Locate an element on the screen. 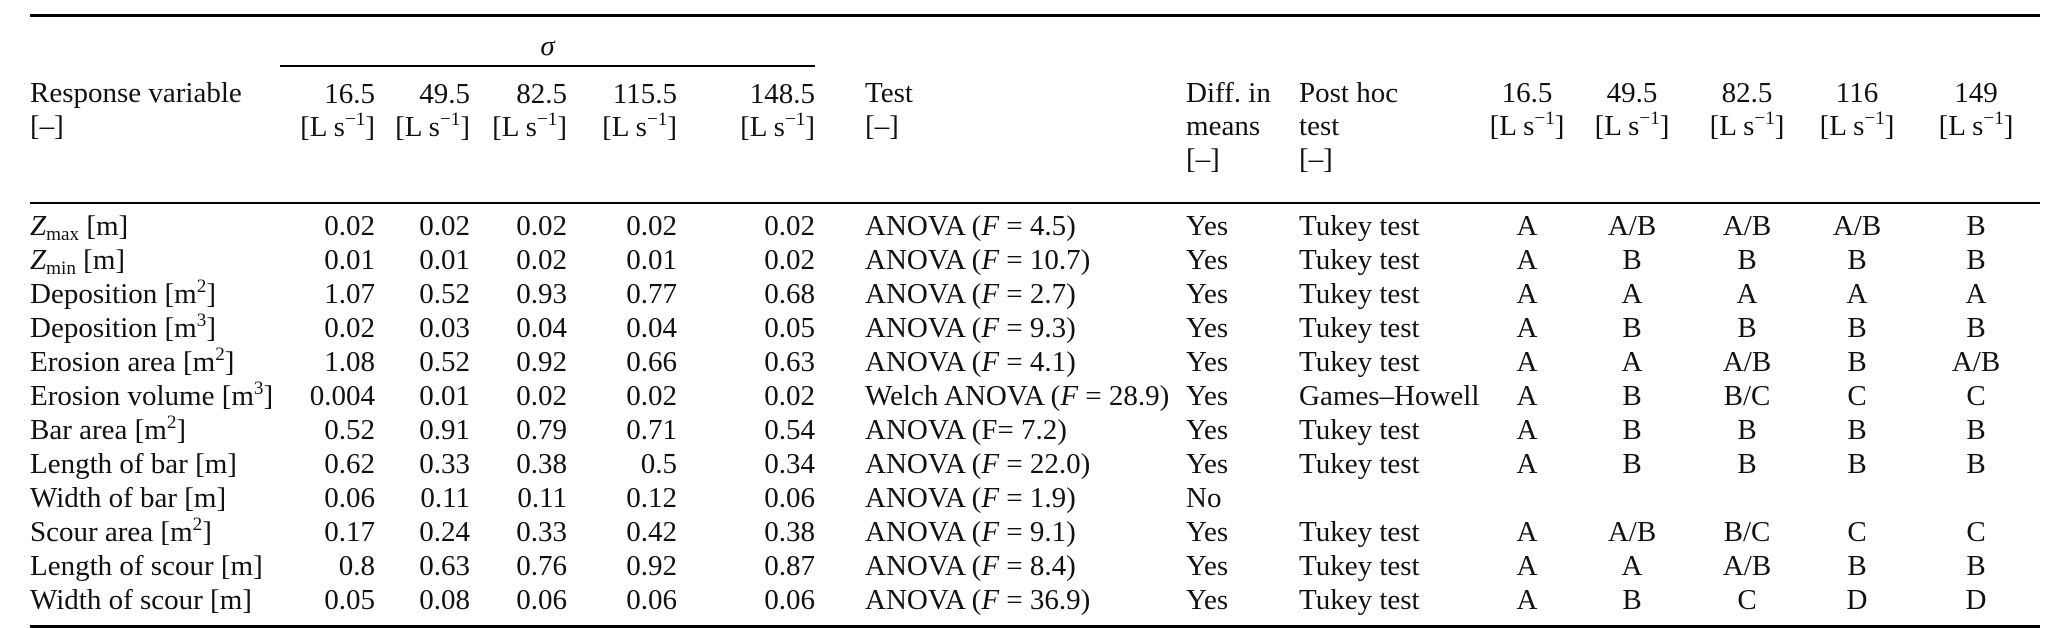 This screenshot has width=2067, height=628. header-group-82-5: 82.5 [L s−1] is located at coordinates (1747, 135).